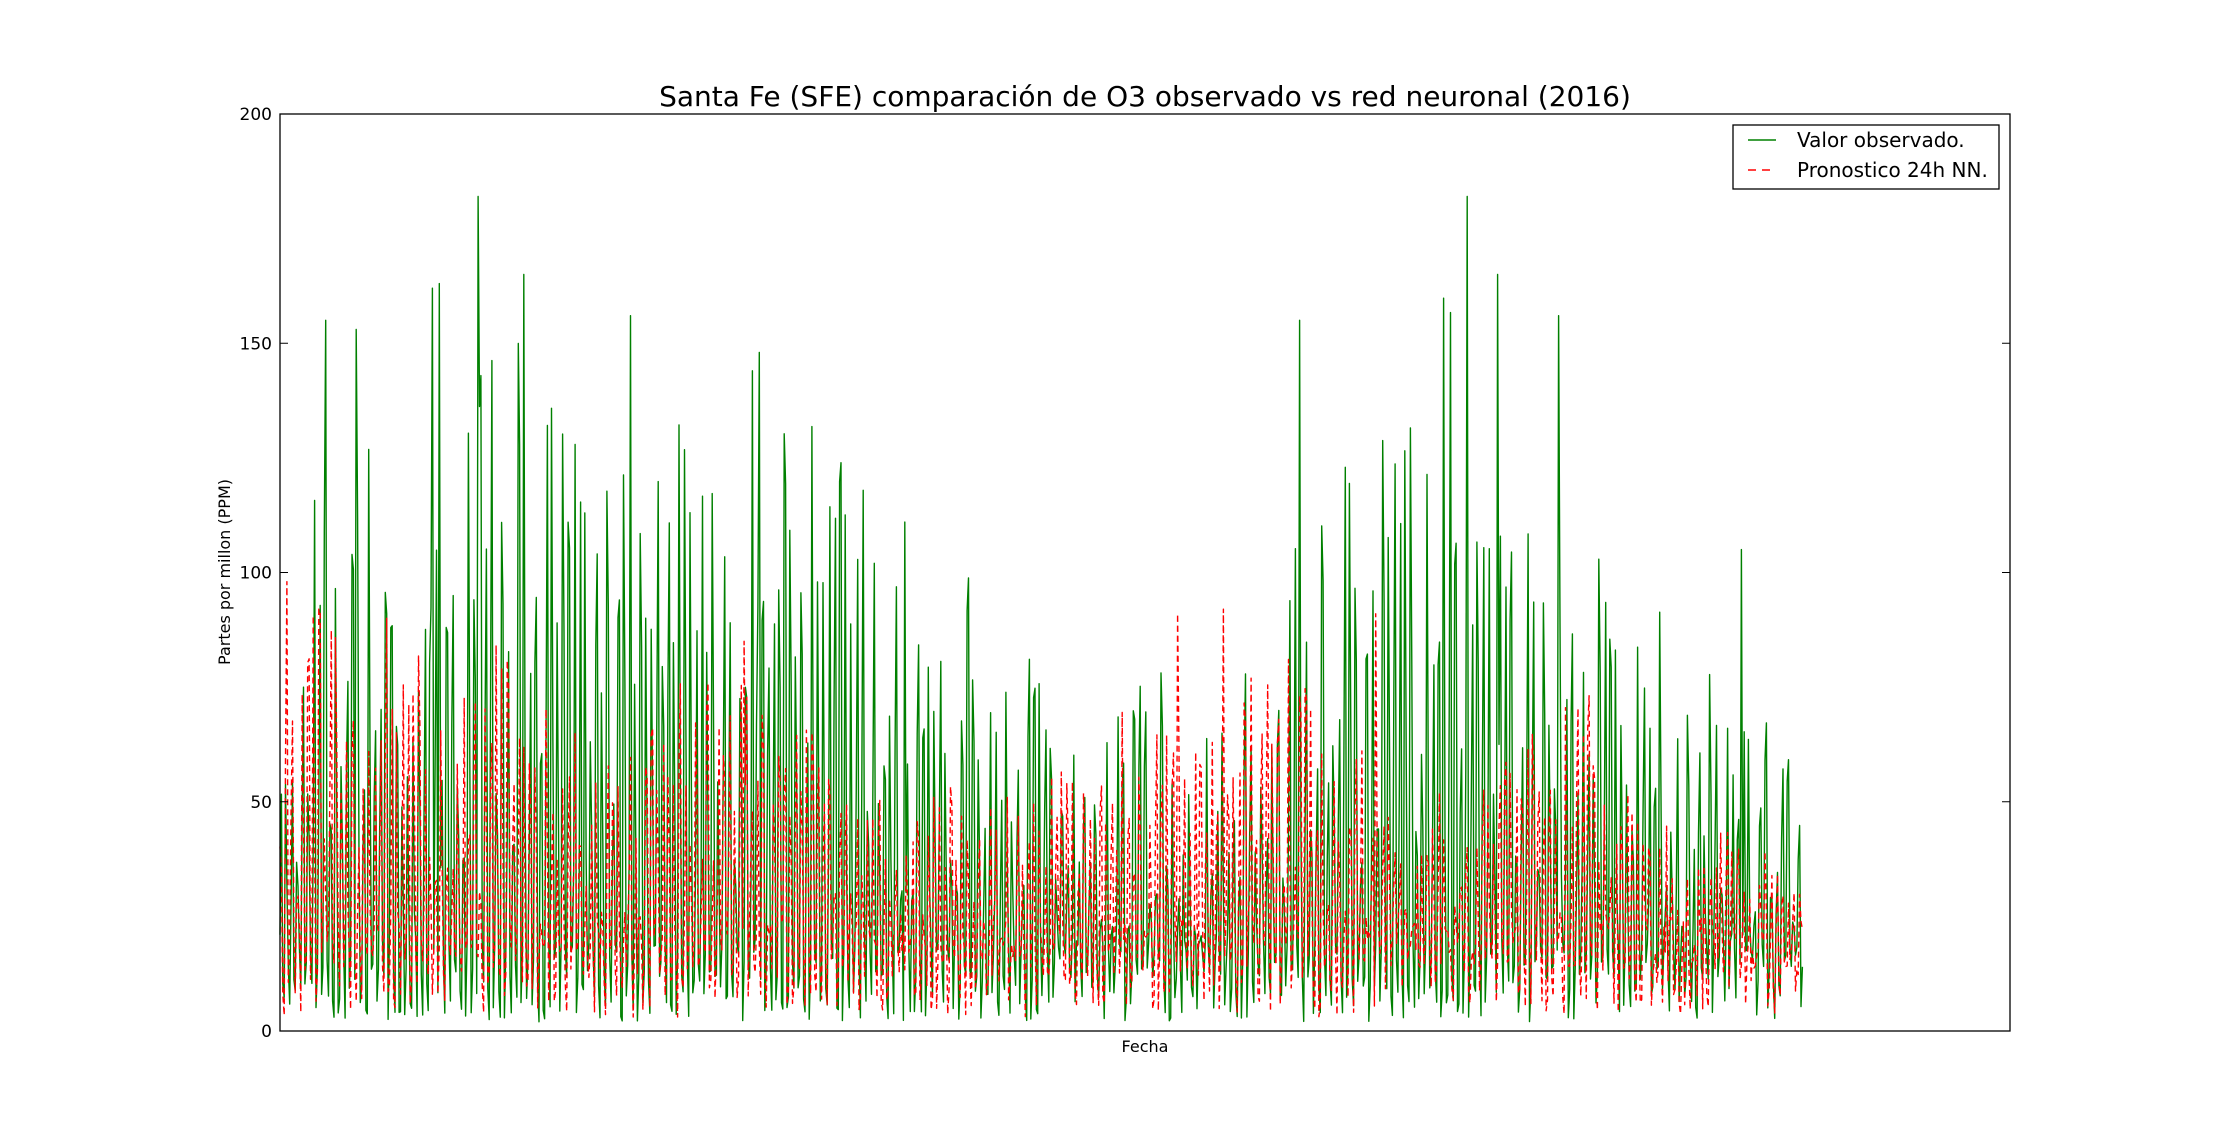 This screenshot has width=2220, height=1144. Describe the element at coordinates (1145, 1046) in the screenshot. I see `x-axis-label: Fecha` at that location.